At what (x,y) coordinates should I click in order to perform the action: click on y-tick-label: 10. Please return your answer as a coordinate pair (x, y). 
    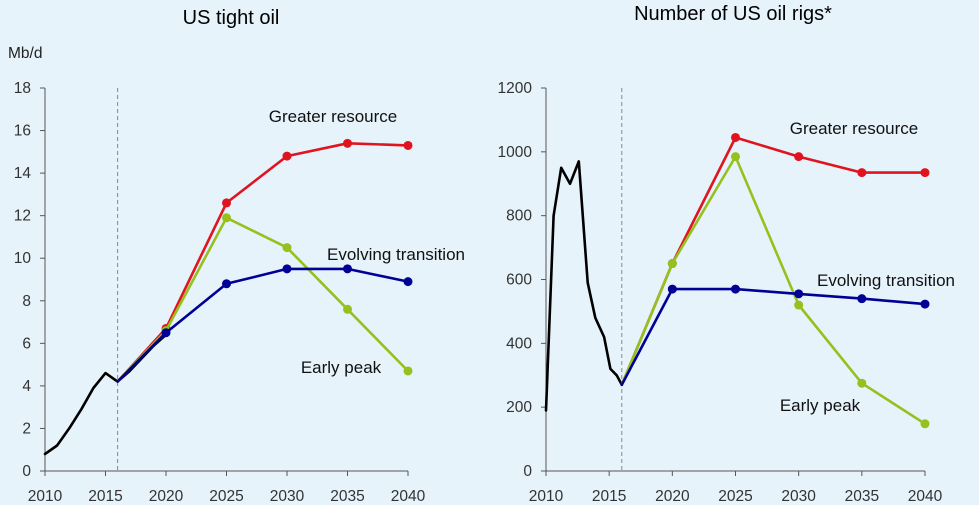
    Looking at the image, I should click on (23, 258).